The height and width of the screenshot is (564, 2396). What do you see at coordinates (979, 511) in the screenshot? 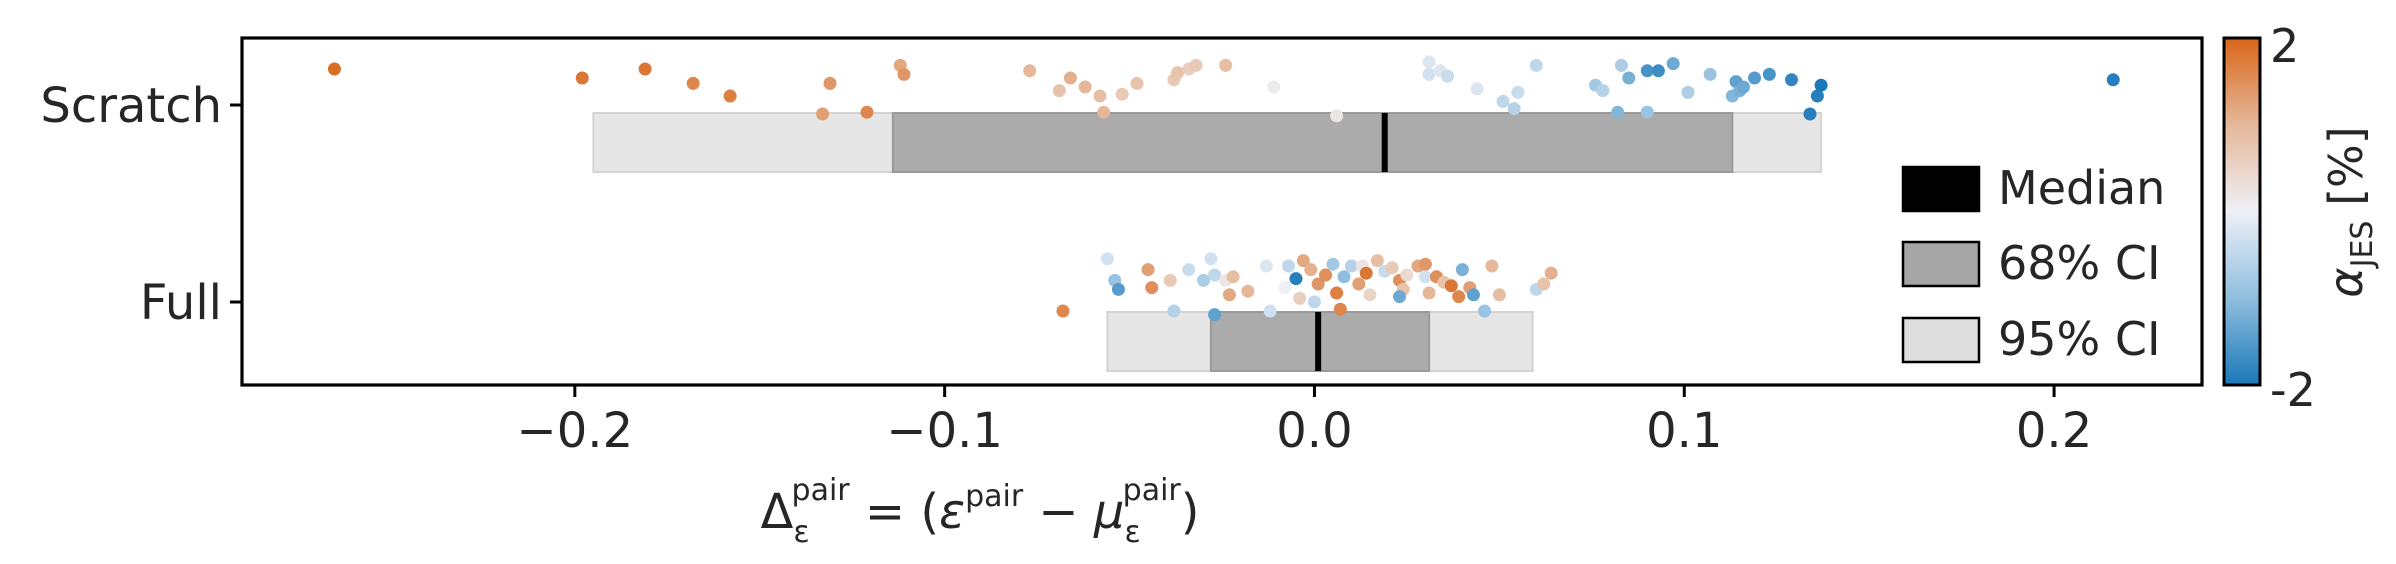
I see `x-axis-label: Δεpair = (εpair − μεpair)` at bounding box center [979, 511].